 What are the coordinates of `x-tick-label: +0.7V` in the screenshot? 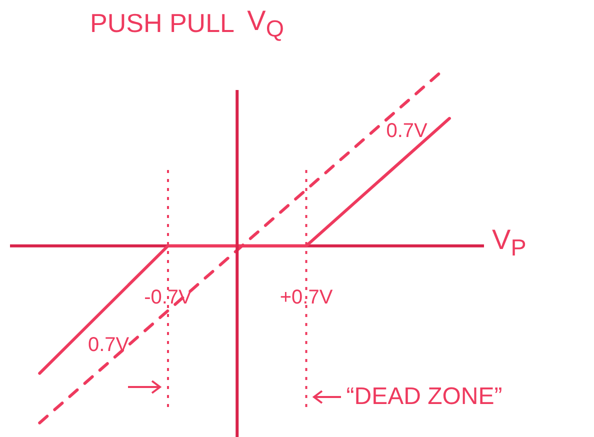 It's located at (307, 297).